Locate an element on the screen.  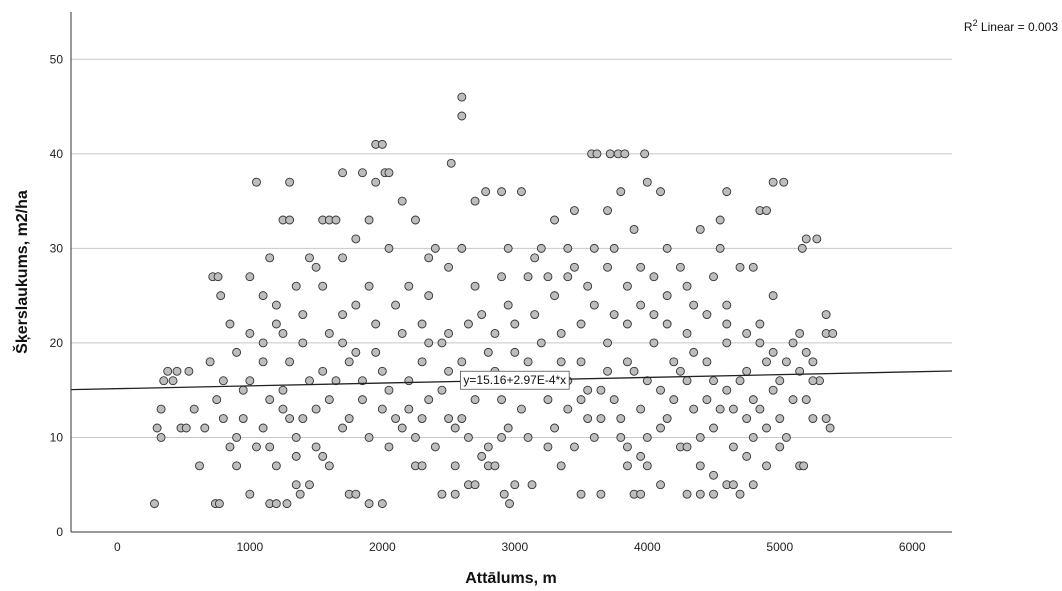
r2-annotation: R2 Linear = 0.003 is located at coordinates (1011, 26).